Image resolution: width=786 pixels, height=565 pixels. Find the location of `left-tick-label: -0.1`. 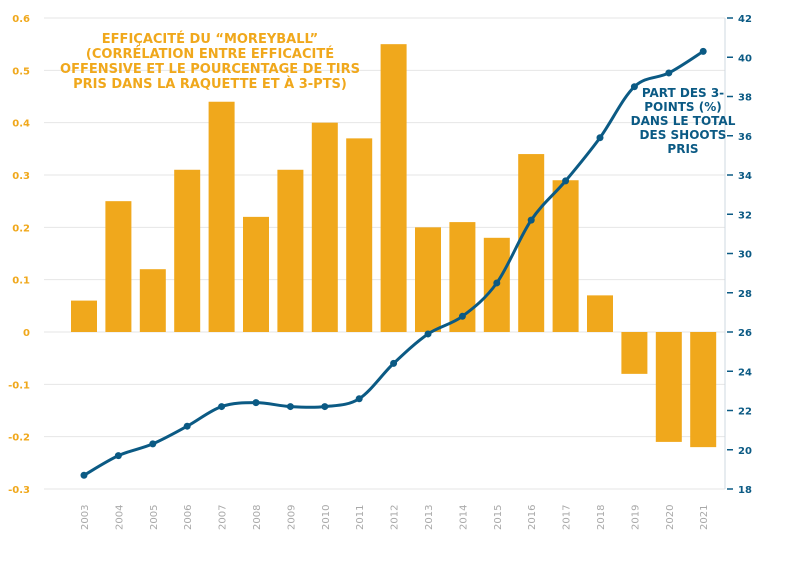

left-tick-label: -0.1 is located at coordinates (19, 385).